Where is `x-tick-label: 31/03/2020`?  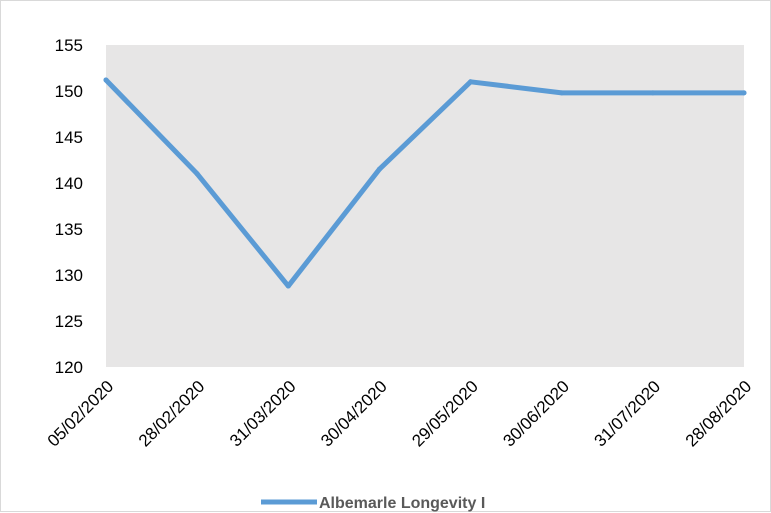 x-tick-label: 31/03/2020 is located at coordinates (263, 414).